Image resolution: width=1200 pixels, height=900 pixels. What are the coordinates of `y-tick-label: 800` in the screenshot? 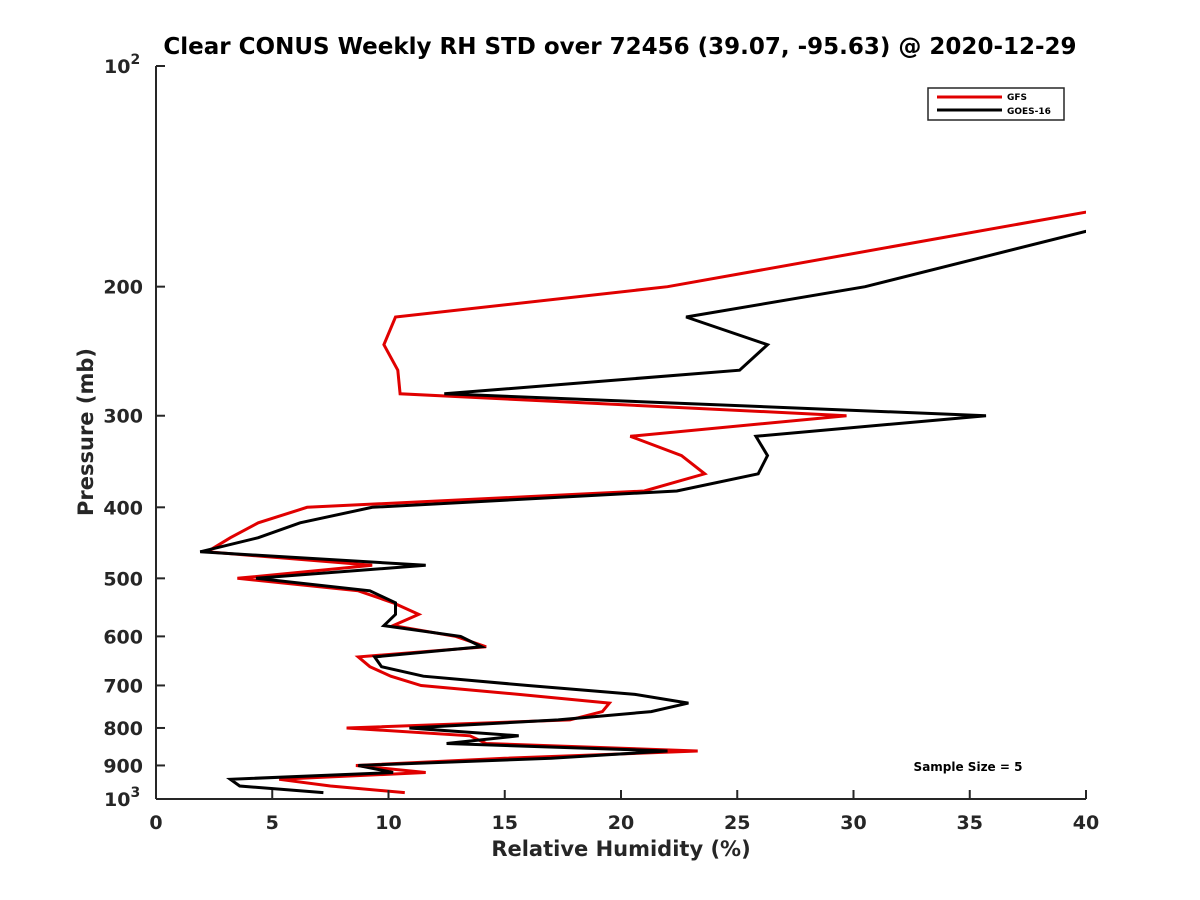 It's located at (123, 729).